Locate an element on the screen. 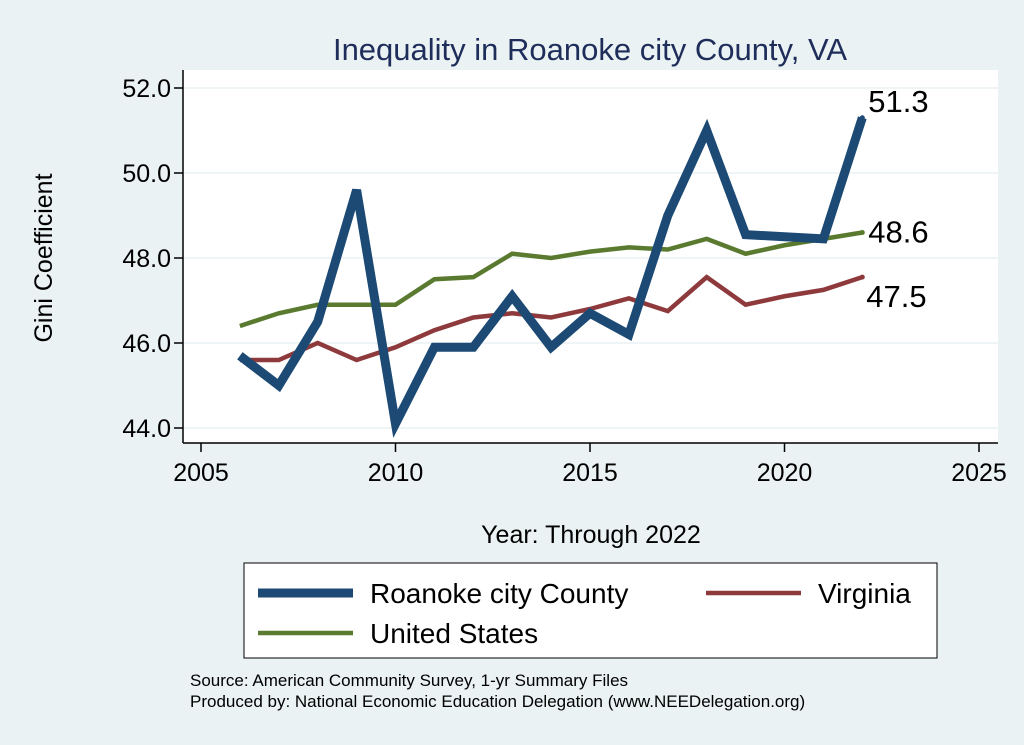 This screenshot has width=1024, height=745. x-tick-label: 2015 is located at coordinates (590, 473).